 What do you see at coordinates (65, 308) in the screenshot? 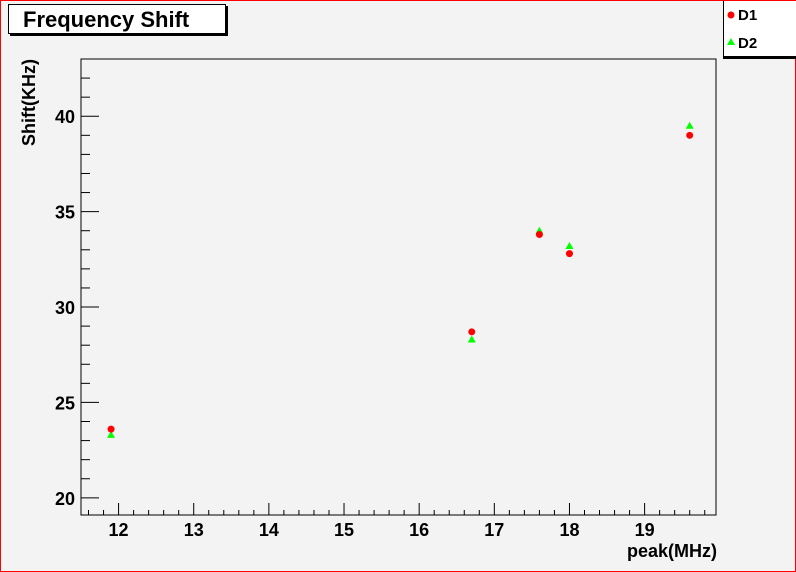
I see `y-tick-label: 30` at bounding box center [65, 308].